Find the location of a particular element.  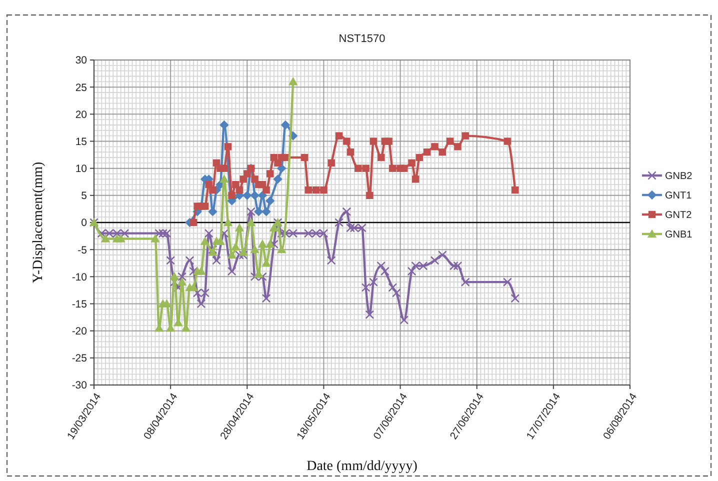

y-tick-label: 20 is located at coordinates (81, 114).